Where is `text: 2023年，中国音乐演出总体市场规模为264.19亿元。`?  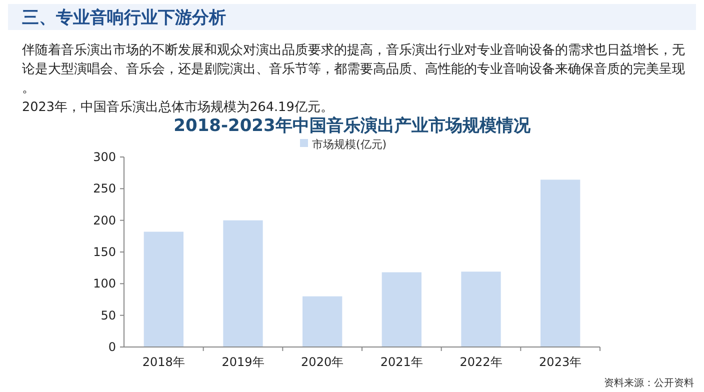
text: 2023年，中国音乐演出总体市场规模为264.19亿元。 is located at coordinates (178, 107).